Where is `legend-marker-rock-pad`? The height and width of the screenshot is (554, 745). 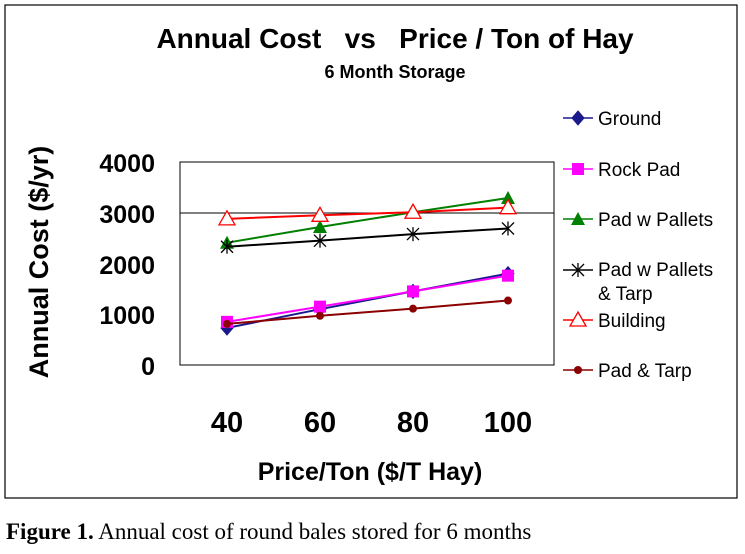 legend-marker-rock-pad is located at coordinates (578, 169).